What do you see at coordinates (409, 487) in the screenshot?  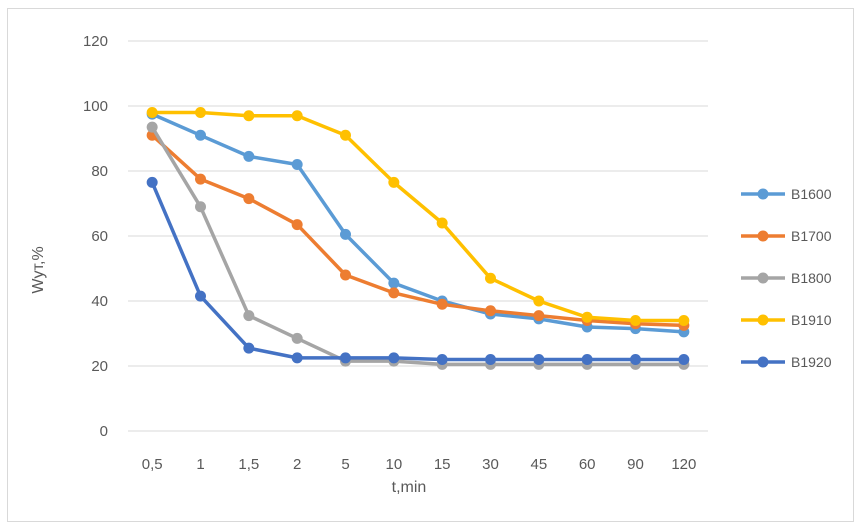 I see `x-axis-title: t,min` at bounding box center [409, 487].